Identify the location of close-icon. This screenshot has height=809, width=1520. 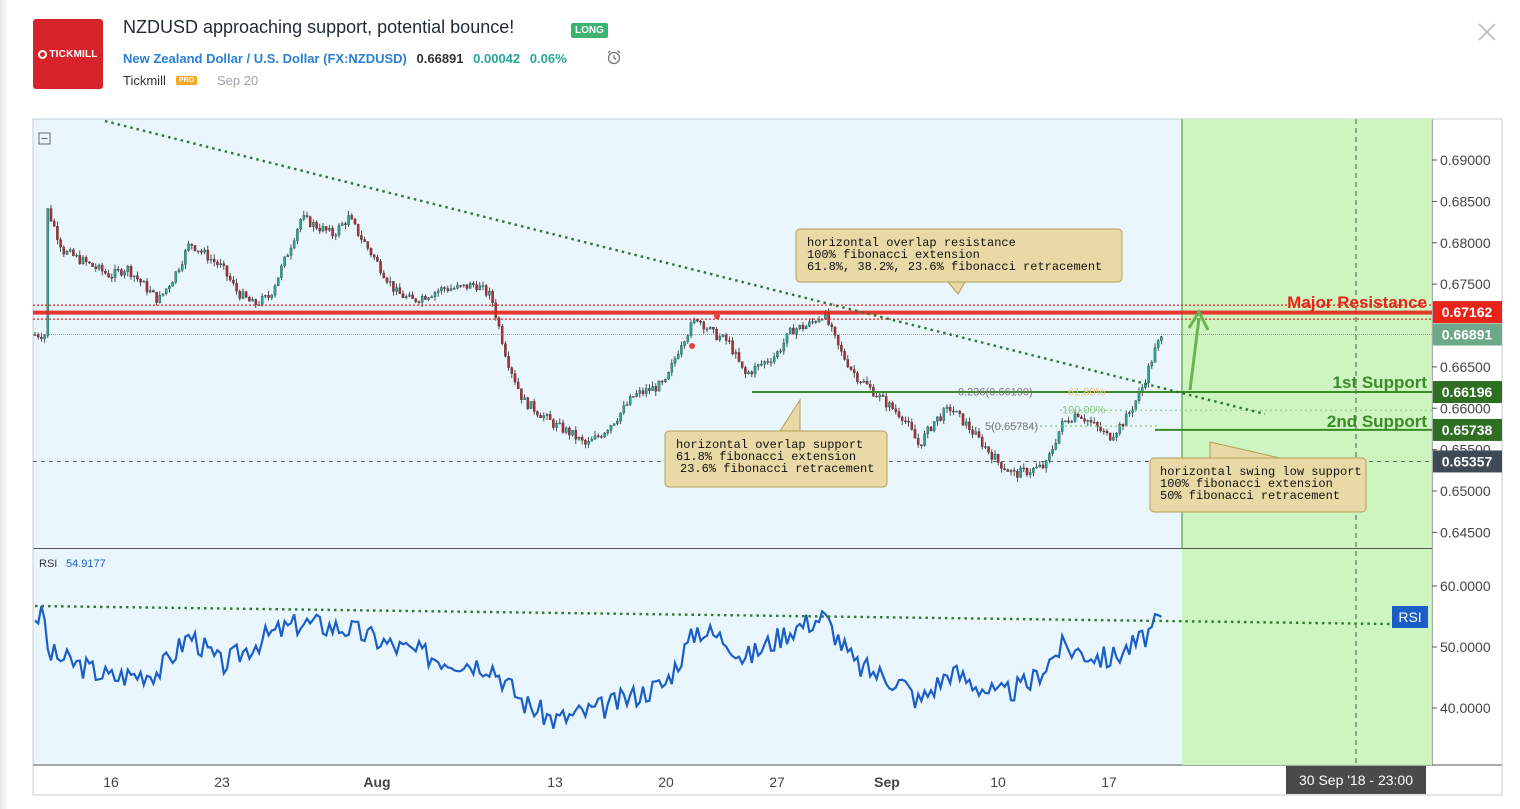
(1487, 32).